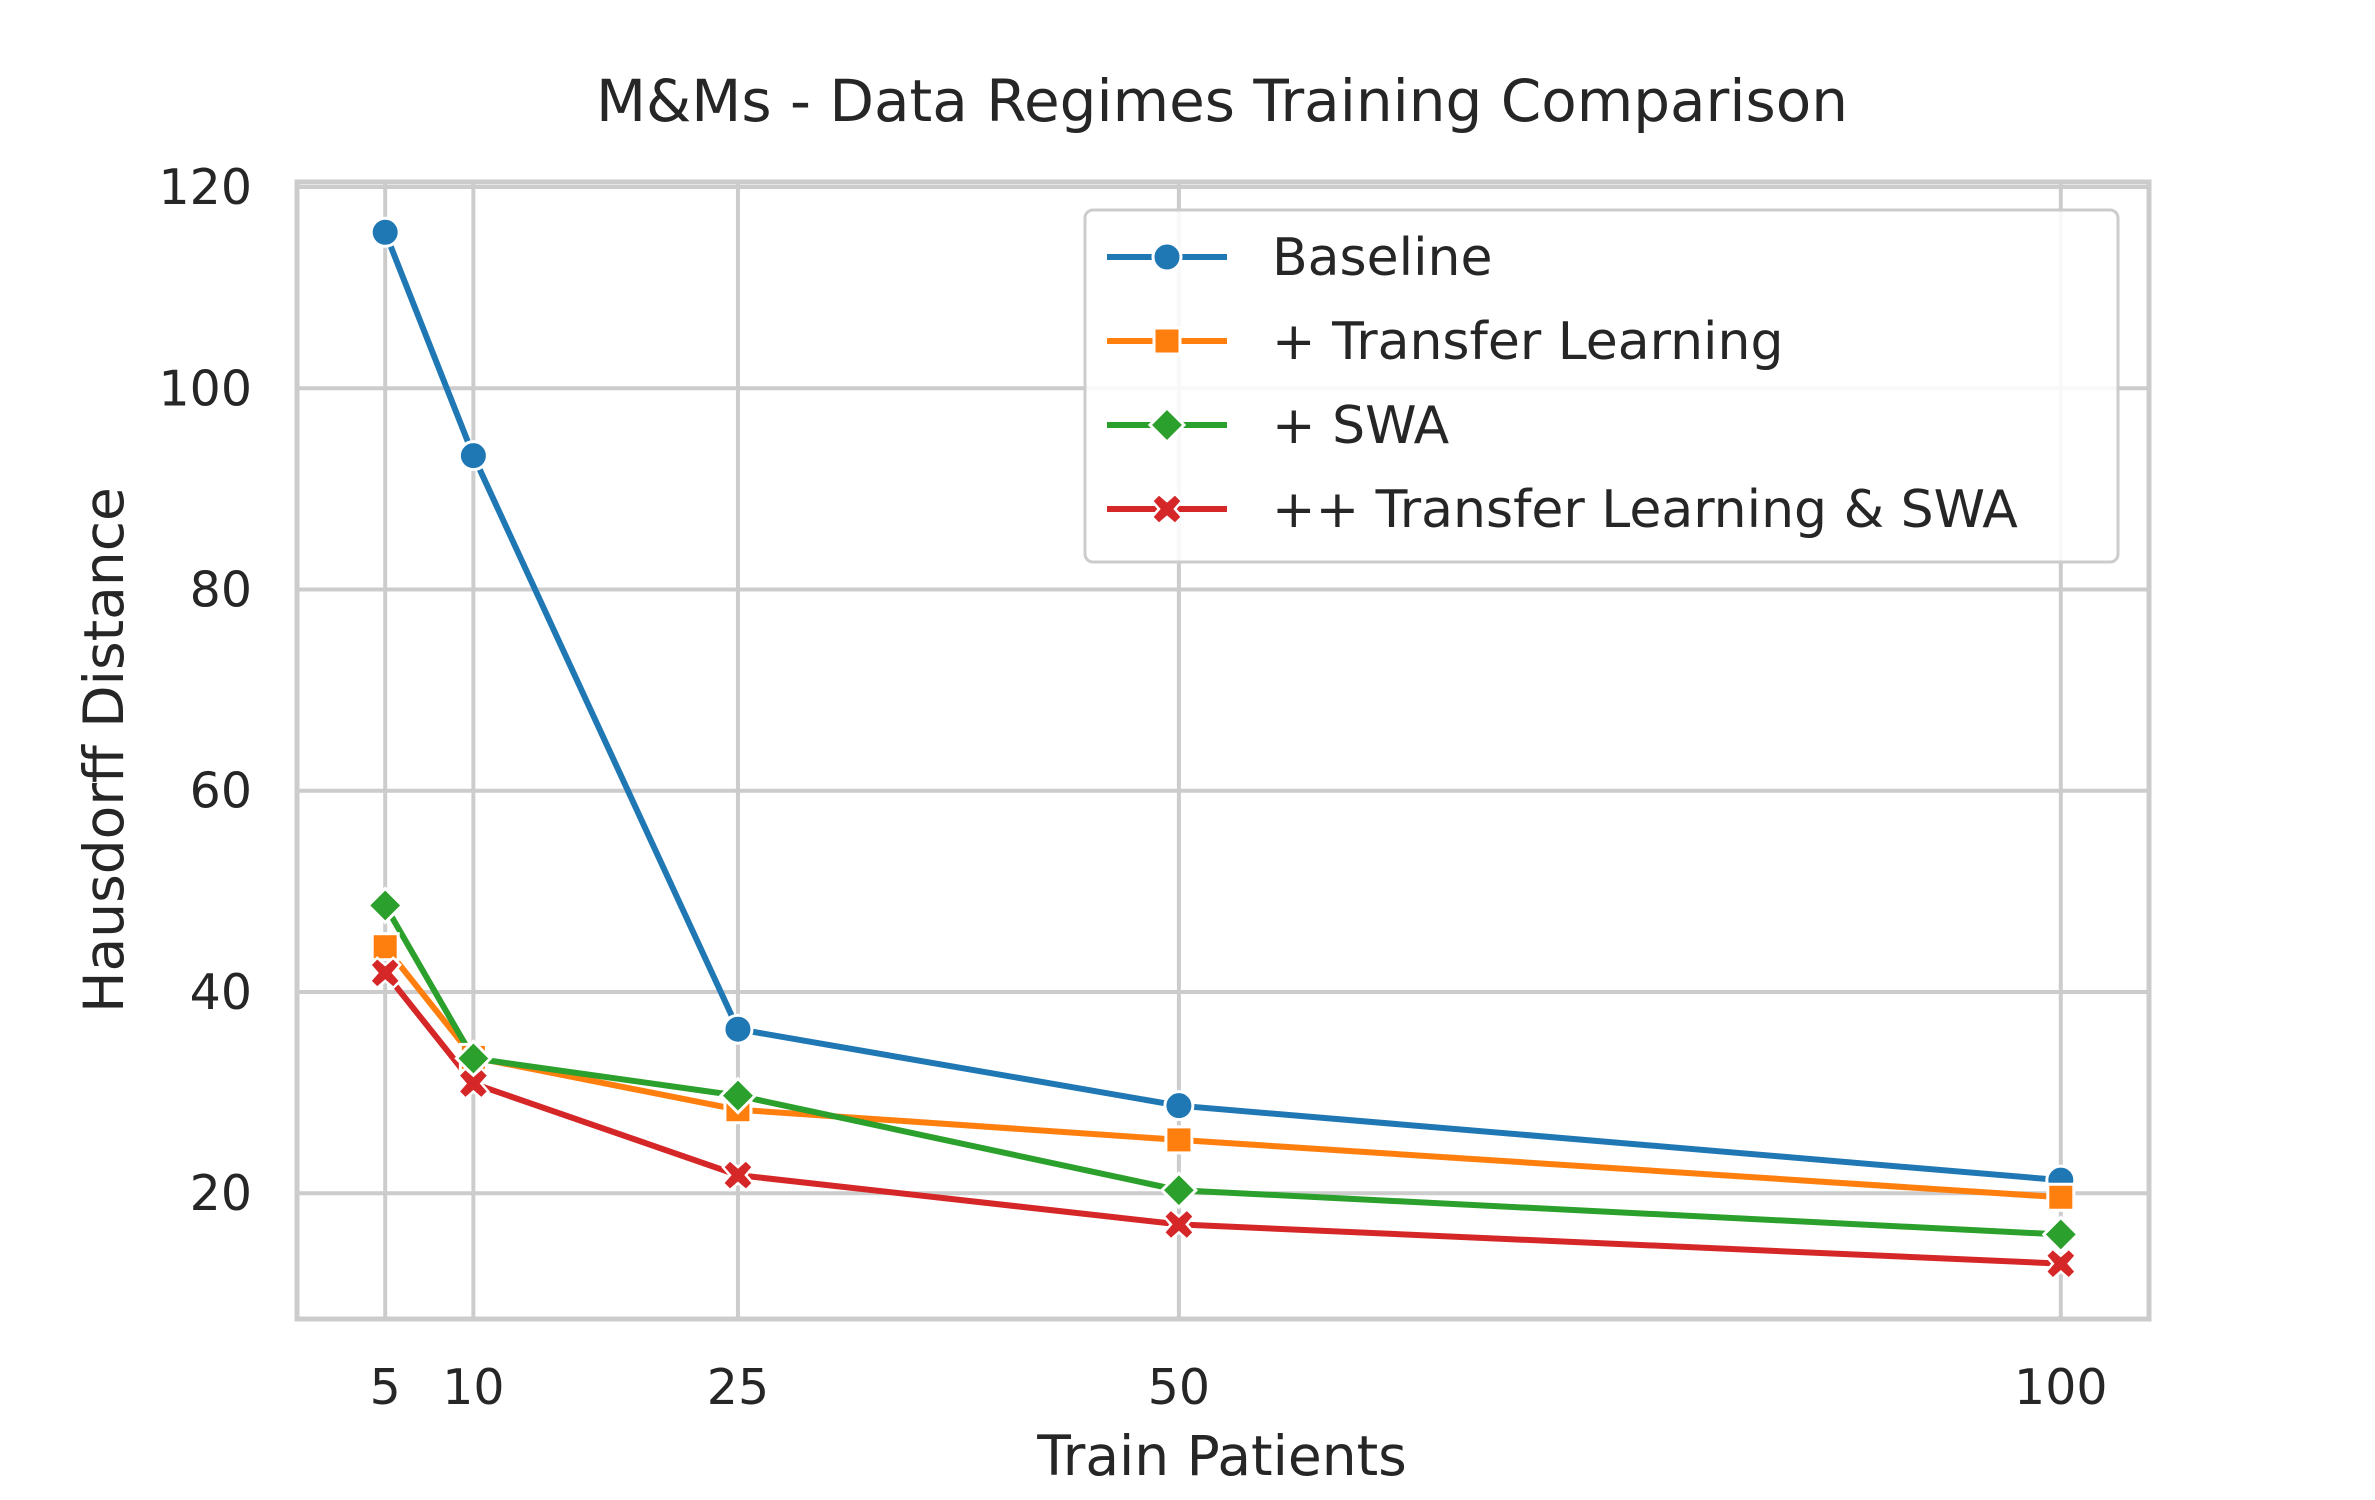  I want to click on chart-title: M&Ms - Data Regimes Training Comparison, so click(1222, 101).